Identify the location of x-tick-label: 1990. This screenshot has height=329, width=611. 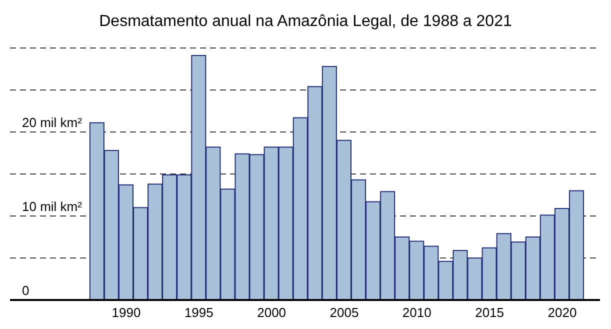
(126, 312).